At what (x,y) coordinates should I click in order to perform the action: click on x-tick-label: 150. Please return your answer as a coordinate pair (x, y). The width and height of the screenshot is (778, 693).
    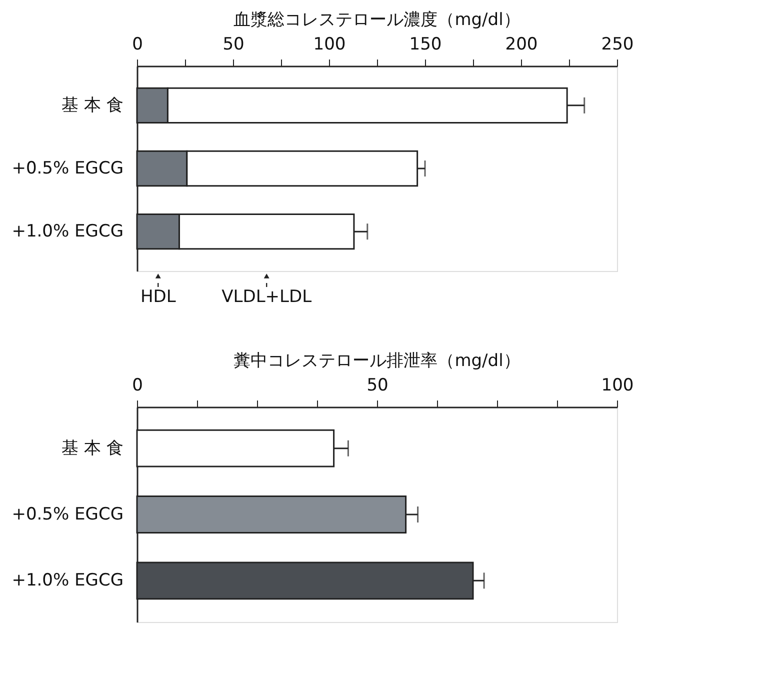
    Looking at the image, I should click on (425, 44).